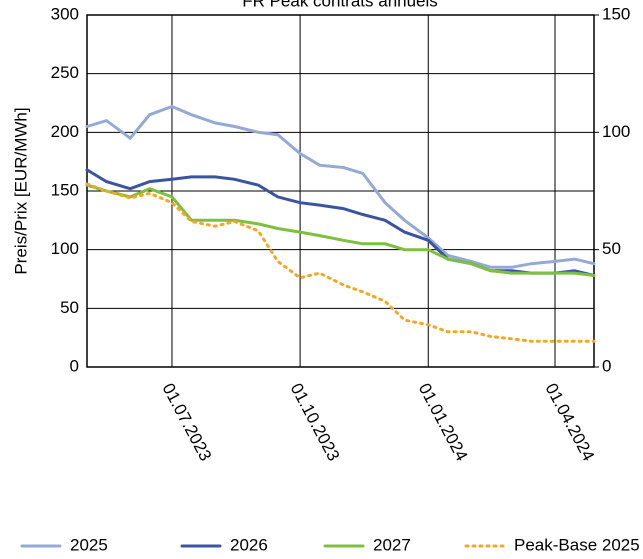 Image resolution: width=643 pixels, height=559 pixels. What do you see at coordinates (577, 544) in the screenshot?
I see `legend-label: Peak-Base 2025` at bounding box center [577, 544].